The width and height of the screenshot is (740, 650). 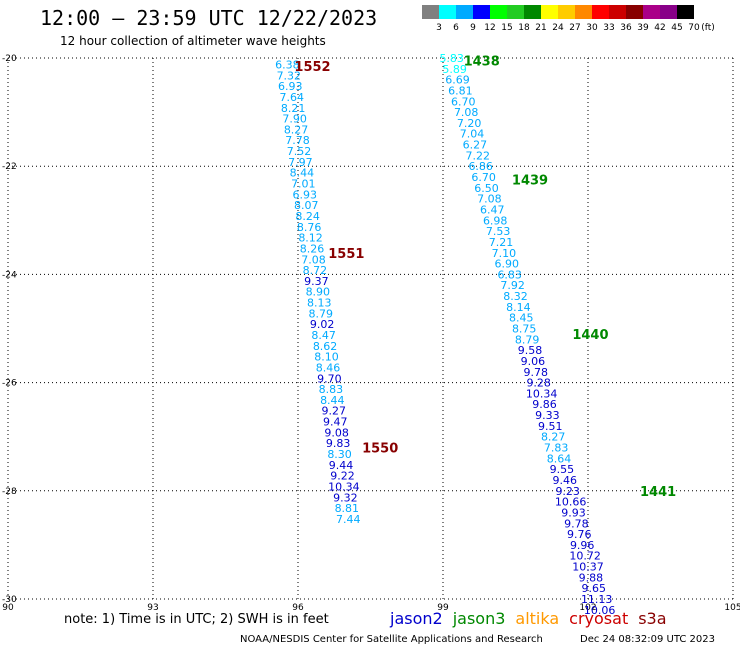 I want to click on wave-height-value: 8.30, so click(x=339, y=454).